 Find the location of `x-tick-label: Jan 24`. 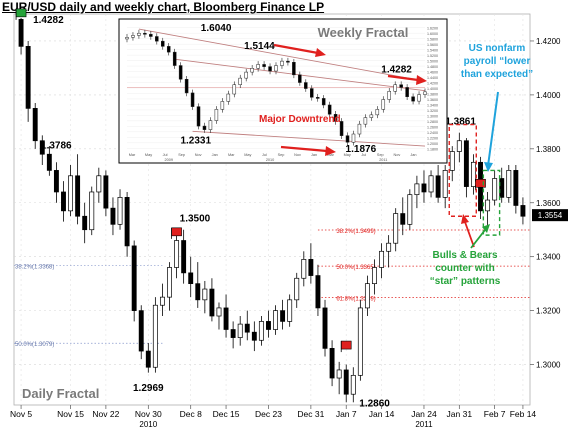

x-tick-label: Jan 24 is located at coordinates (424, 414).